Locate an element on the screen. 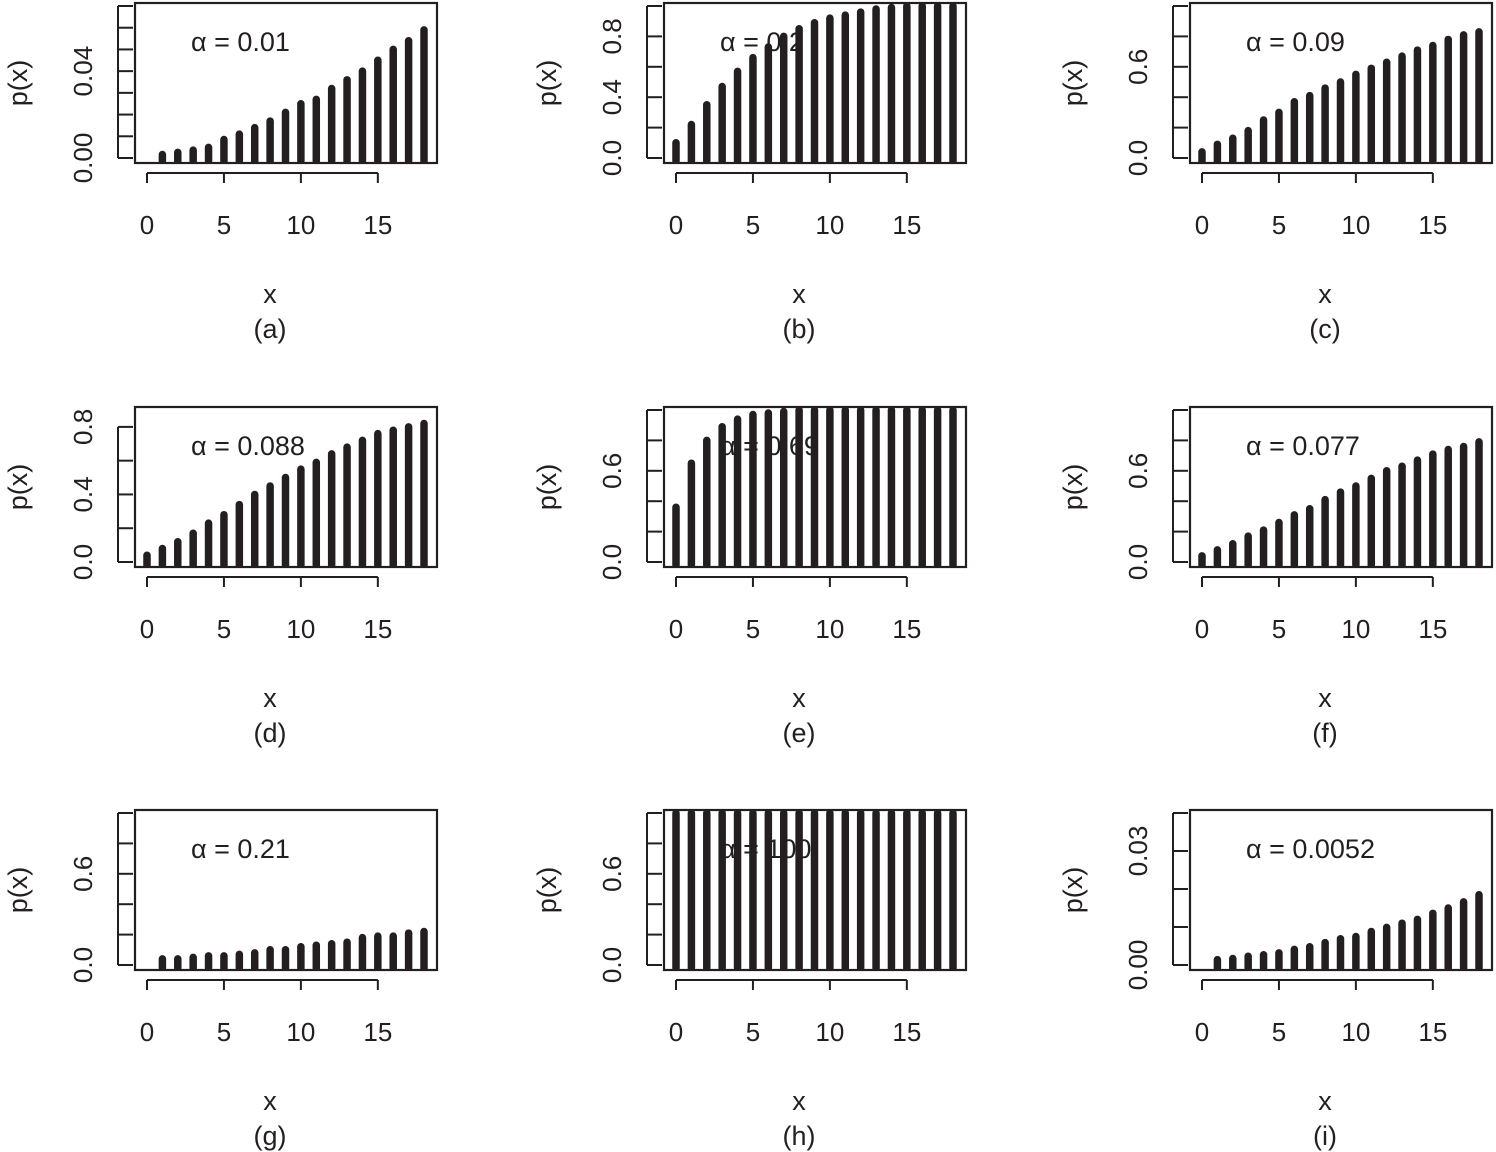 Image resolution: width=1496 pixels, height=1152 pixels. panel-caption: (g) is located at coordinates (270, 1136).